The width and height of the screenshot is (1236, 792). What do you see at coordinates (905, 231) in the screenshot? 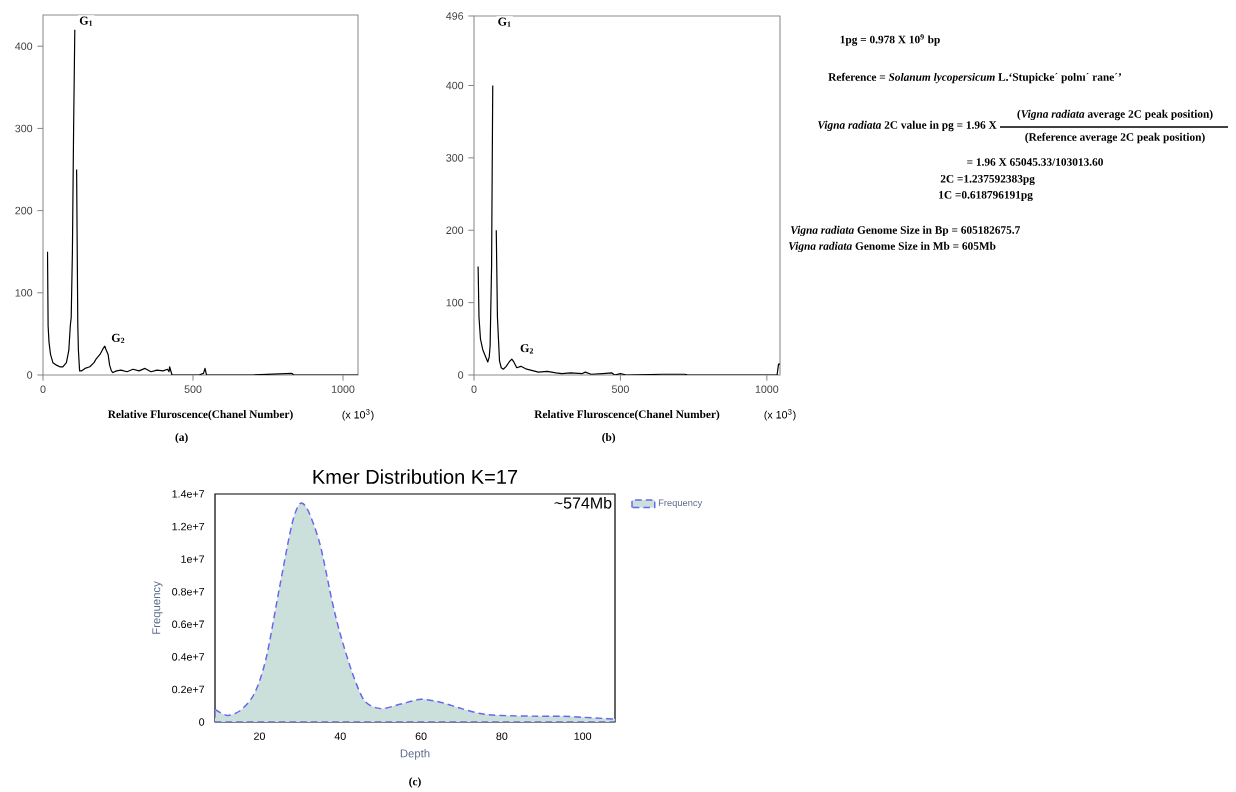
I see `text: Vigna radiata Genome Size in Bp = 605182675.7` at bounding box center [905, 231].